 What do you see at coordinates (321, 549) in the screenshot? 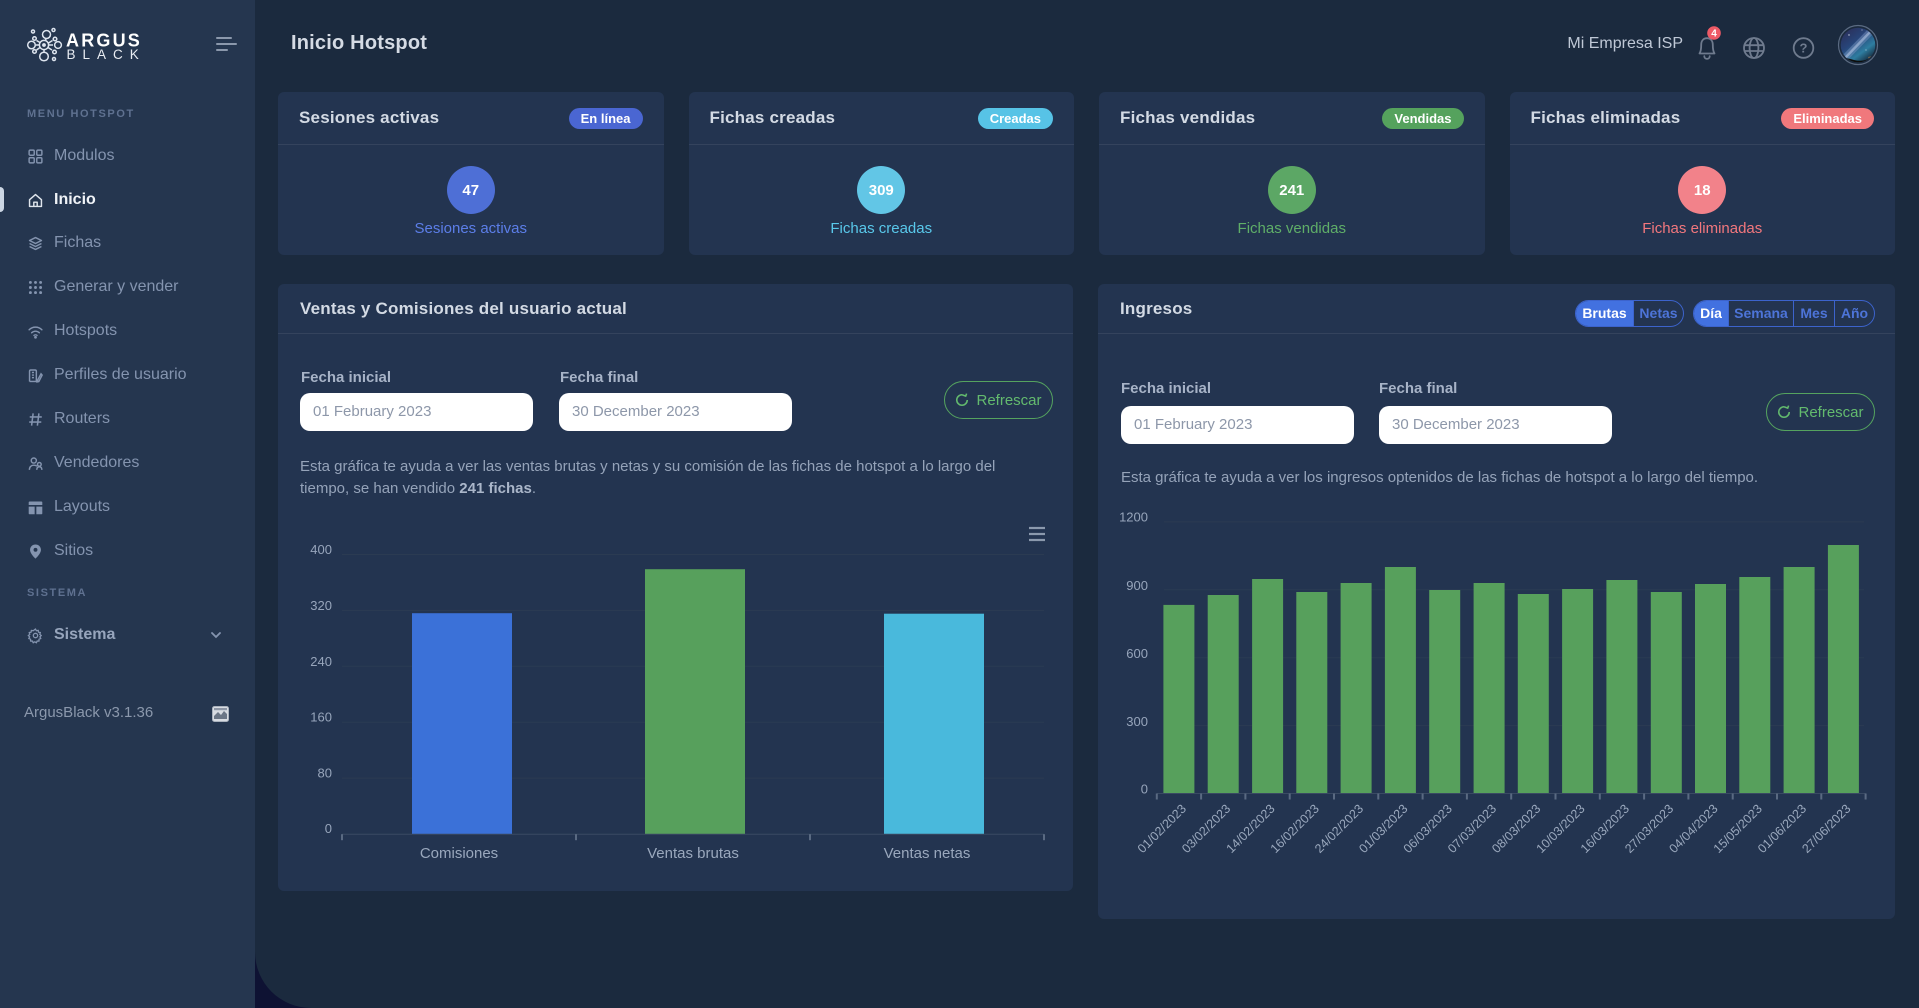
I see `svg-text: 400` at bounding box center [321, 549].